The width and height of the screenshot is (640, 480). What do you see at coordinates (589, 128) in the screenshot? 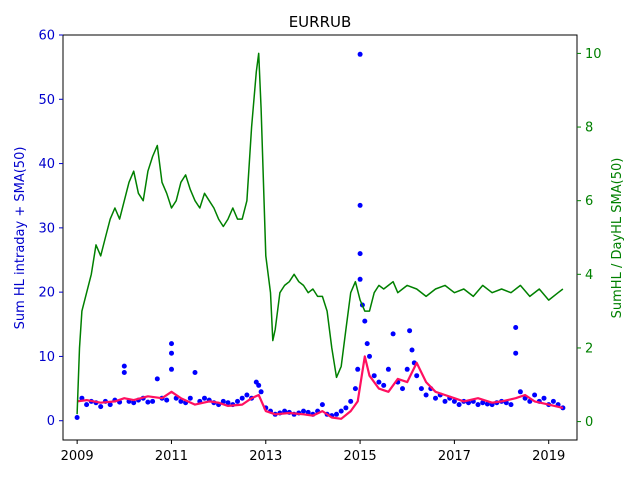
I see `right-y-tick-label: 8` at bounding box center [589, 128].